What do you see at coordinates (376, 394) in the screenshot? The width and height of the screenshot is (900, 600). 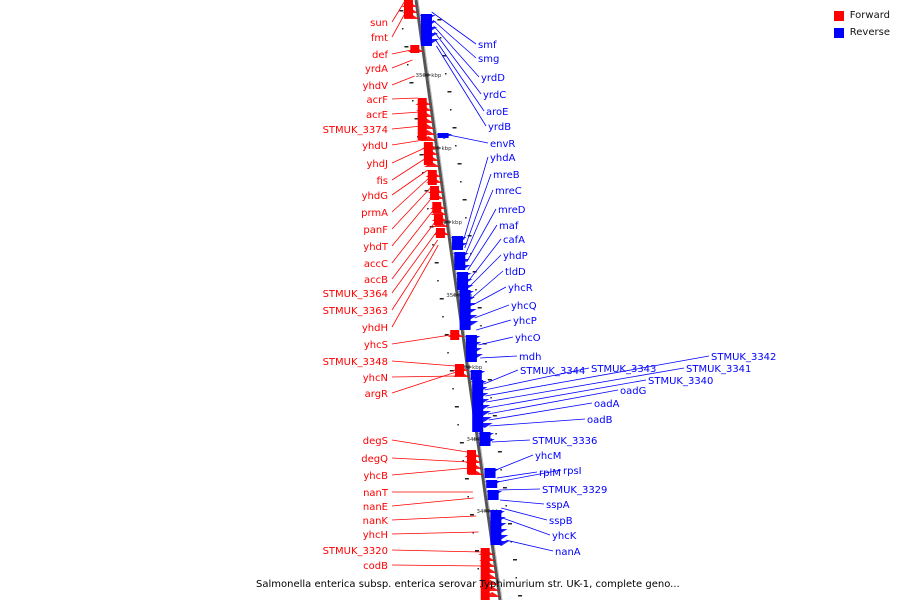 I see `forward-gene-label: argR` at bounding box center [376, 394].